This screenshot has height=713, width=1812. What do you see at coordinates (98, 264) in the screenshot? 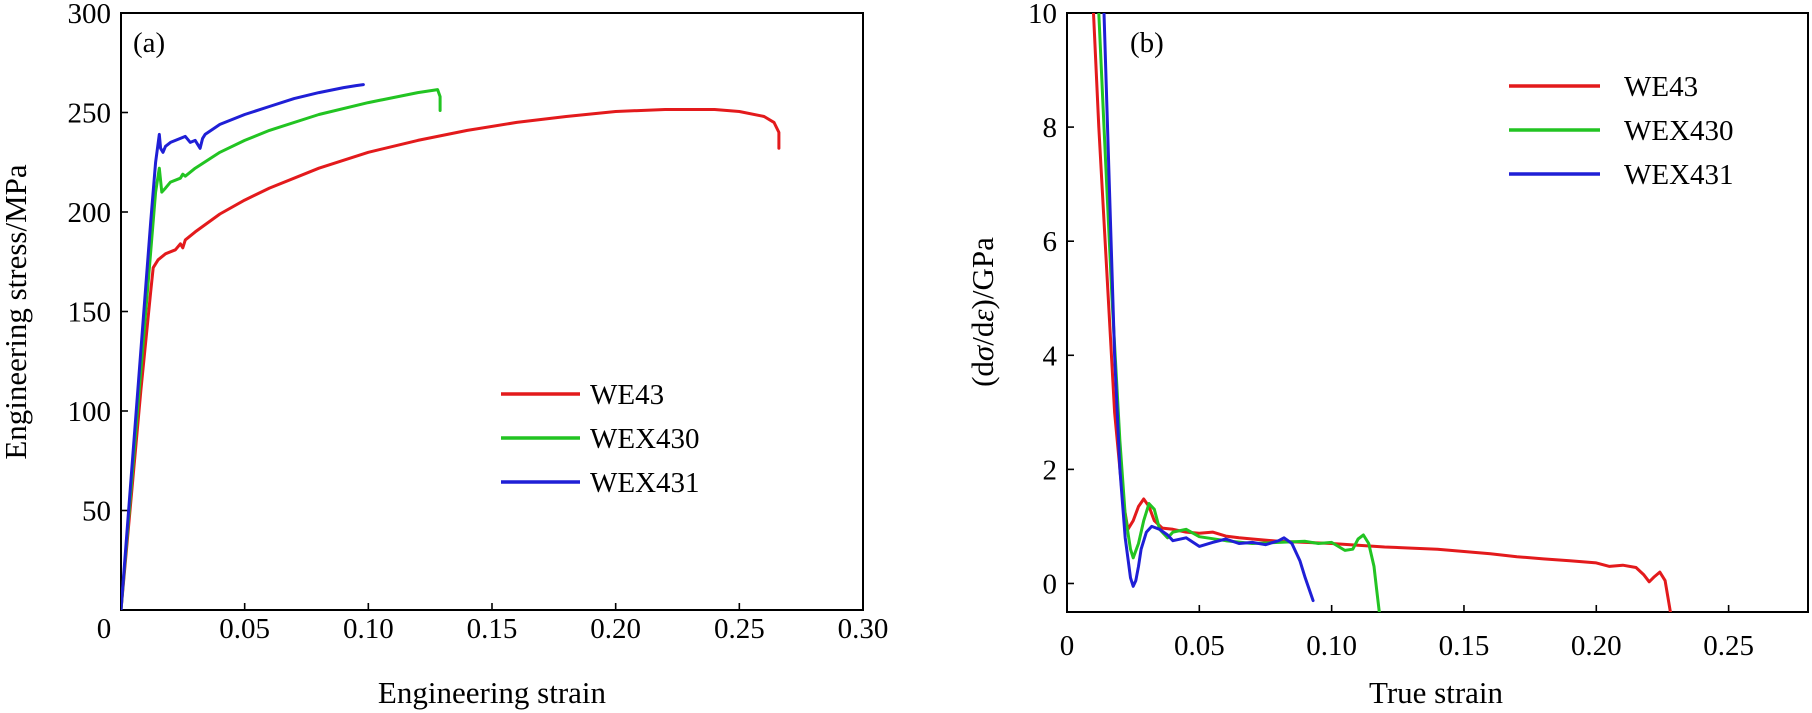
I see `panel-a-y-ticks: 50 100 150 200 250 300` at bounding box center [98, 264].